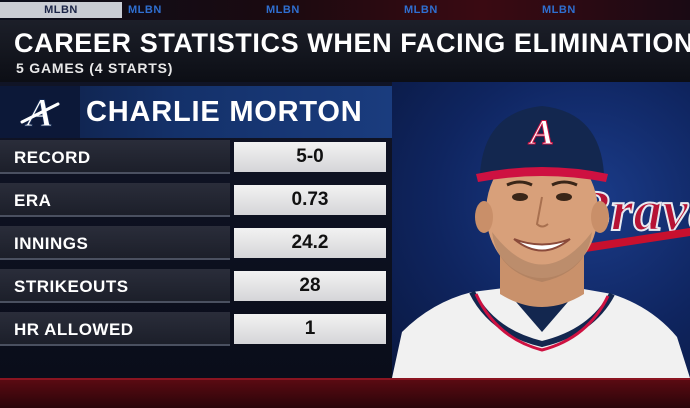 The image size is (690, 408). Describe the element at coordinates (310, 242) in the screenshot. I see `stat-value: 24.2` at that location.